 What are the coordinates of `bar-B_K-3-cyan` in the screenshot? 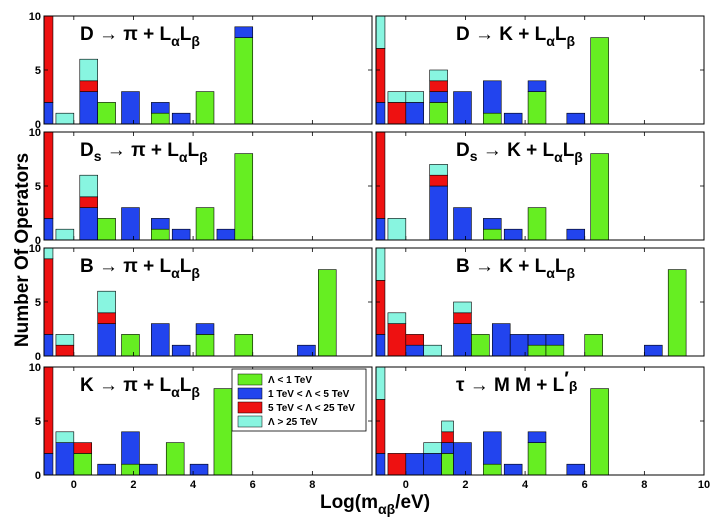 It's located at (432, 350).